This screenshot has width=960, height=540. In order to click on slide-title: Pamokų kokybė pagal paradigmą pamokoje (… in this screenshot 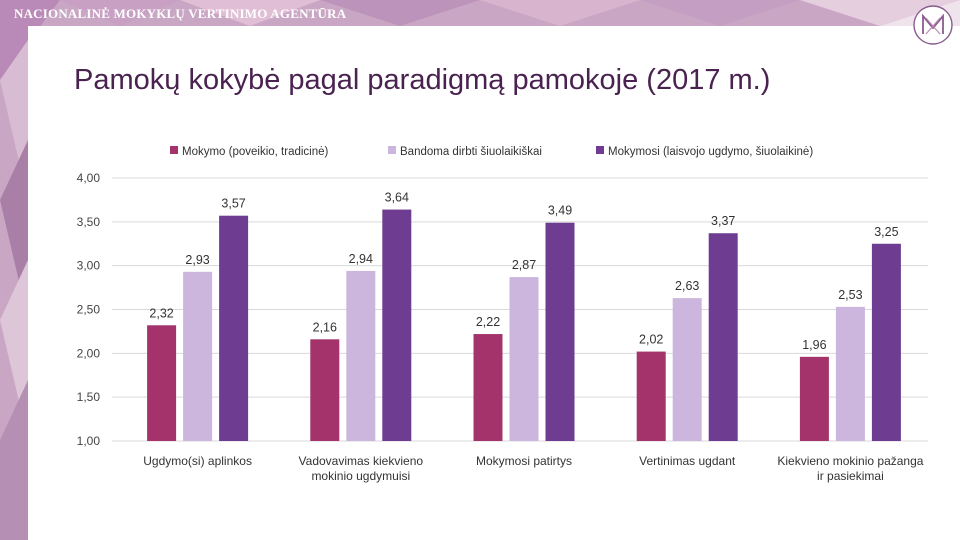, I will do `click(422, 80)`.